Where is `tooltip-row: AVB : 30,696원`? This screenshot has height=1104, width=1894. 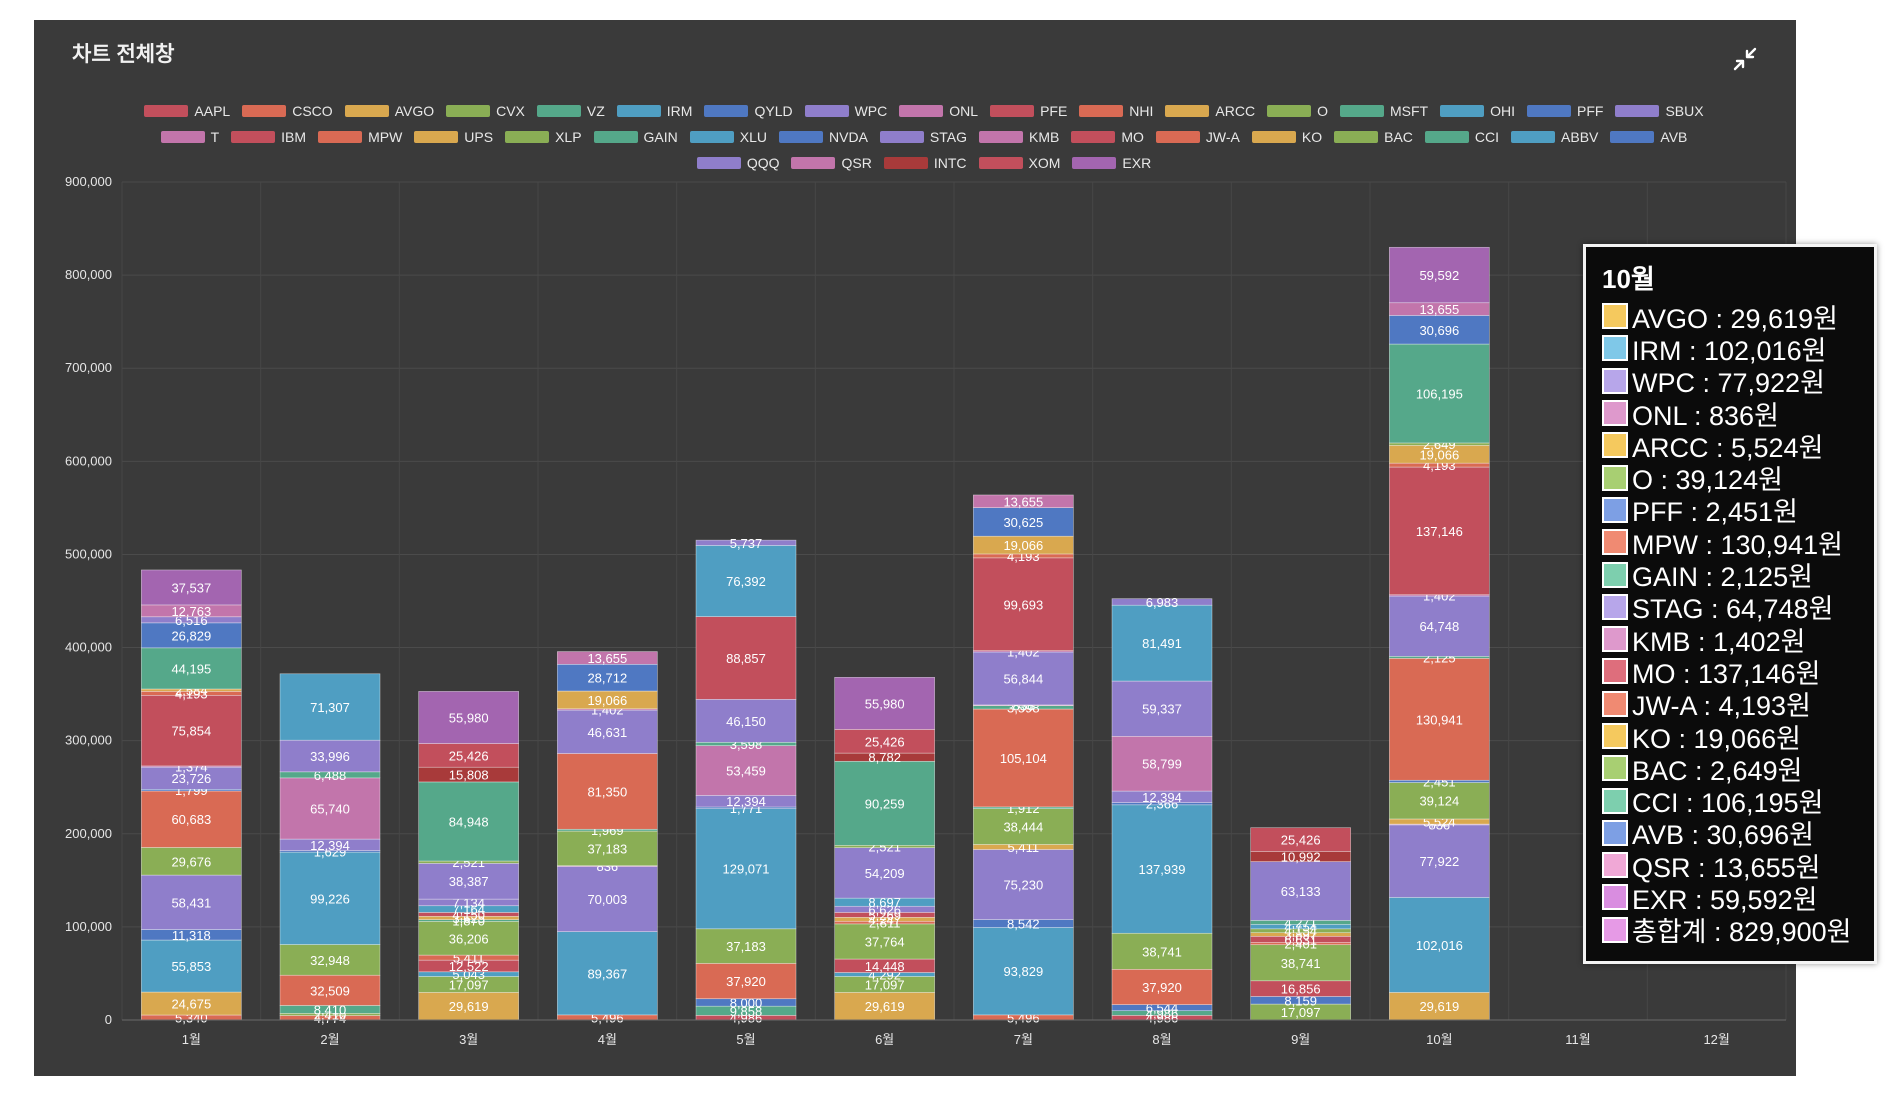 tooltip-row: AVB : 30,696원 is located at coordinates (1738, 833).